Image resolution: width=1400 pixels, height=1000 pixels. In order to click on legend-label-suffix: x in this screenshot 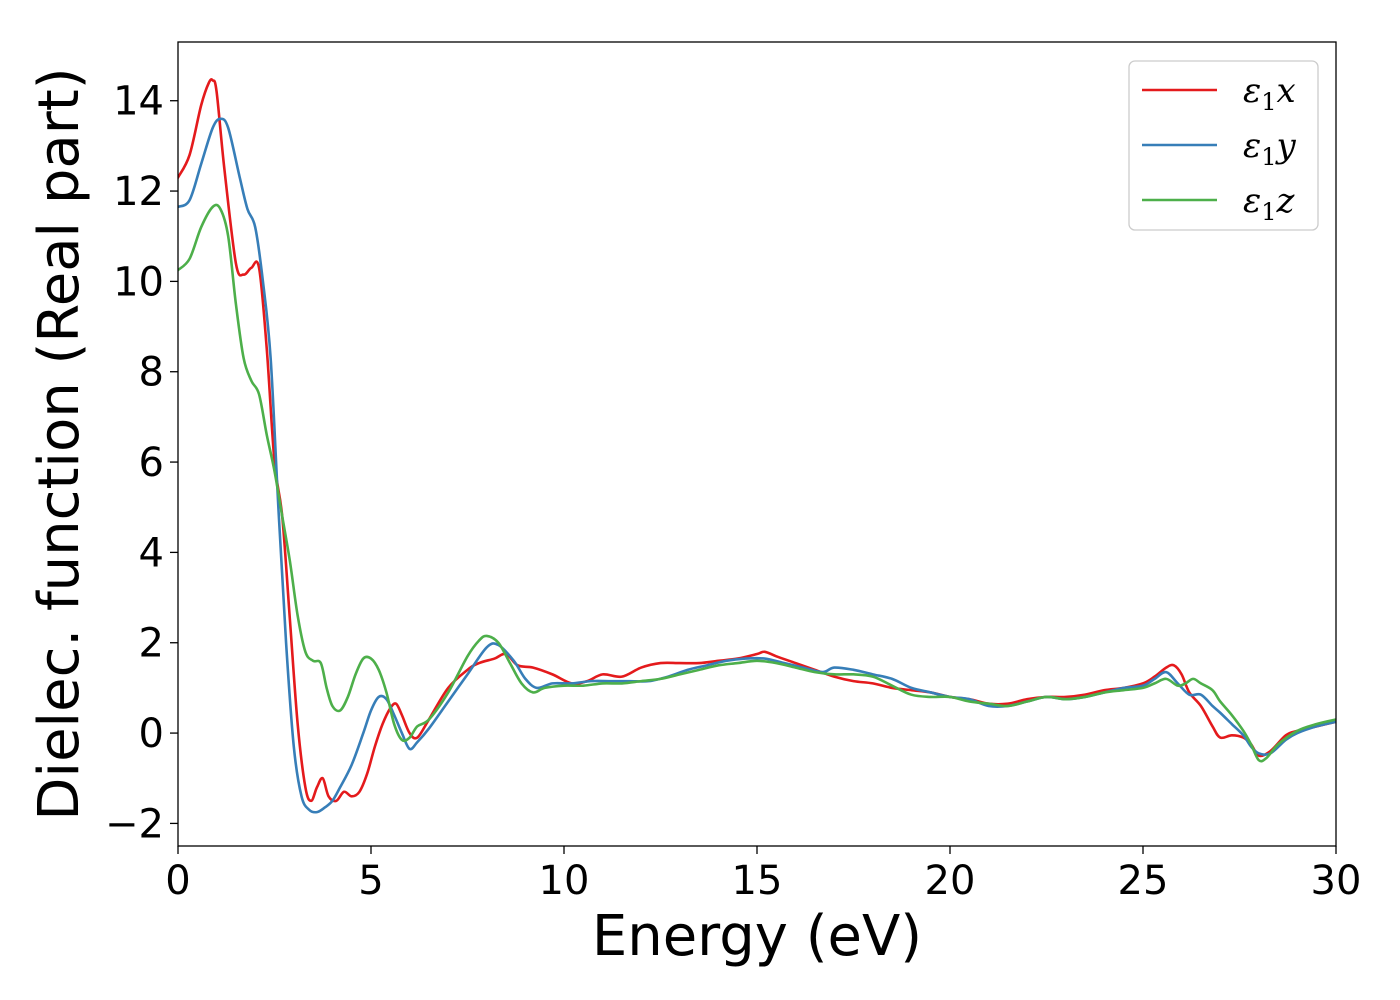, I will do `click(1286, 91)`.